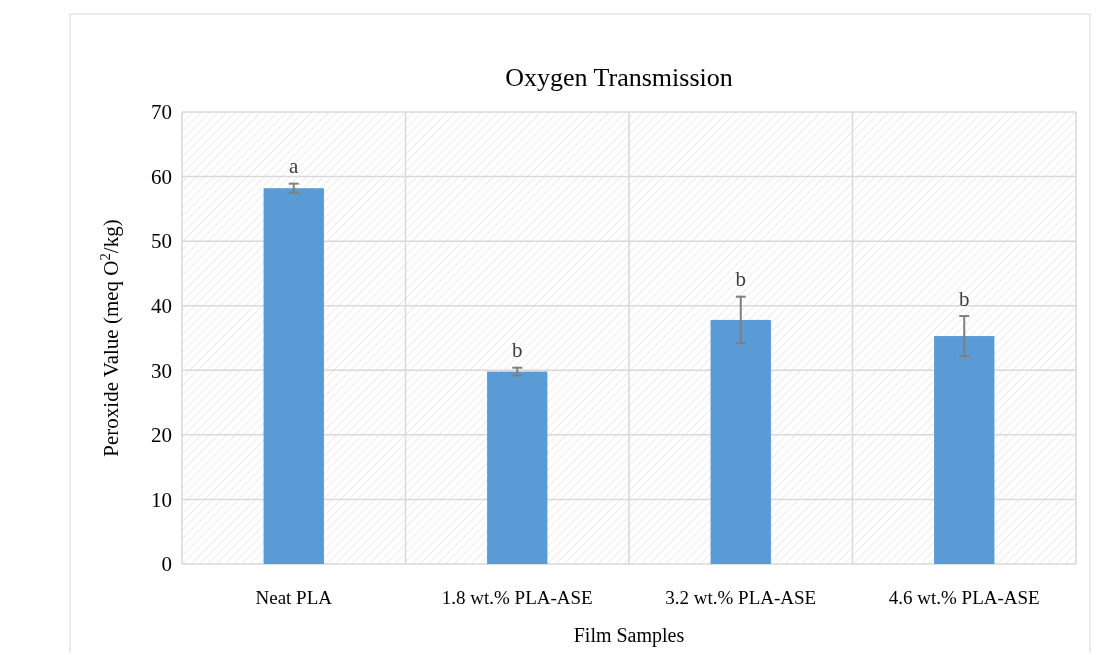  What do you see at coordinates (629, 635) in the screenshot?
I see `x-axis-title: Film Samples` at bounding box center [629, 635].